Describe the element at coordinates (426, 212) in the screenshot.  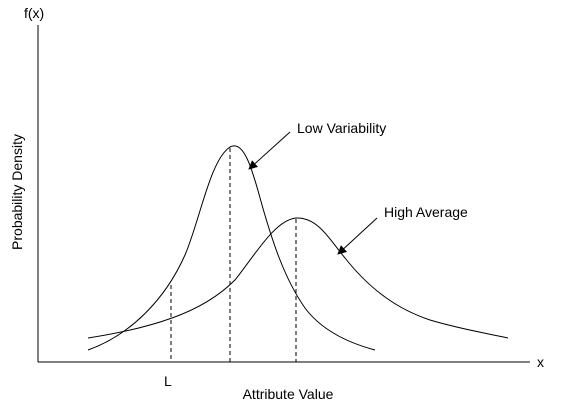
I see `callout-high-average: High Average` at that location.